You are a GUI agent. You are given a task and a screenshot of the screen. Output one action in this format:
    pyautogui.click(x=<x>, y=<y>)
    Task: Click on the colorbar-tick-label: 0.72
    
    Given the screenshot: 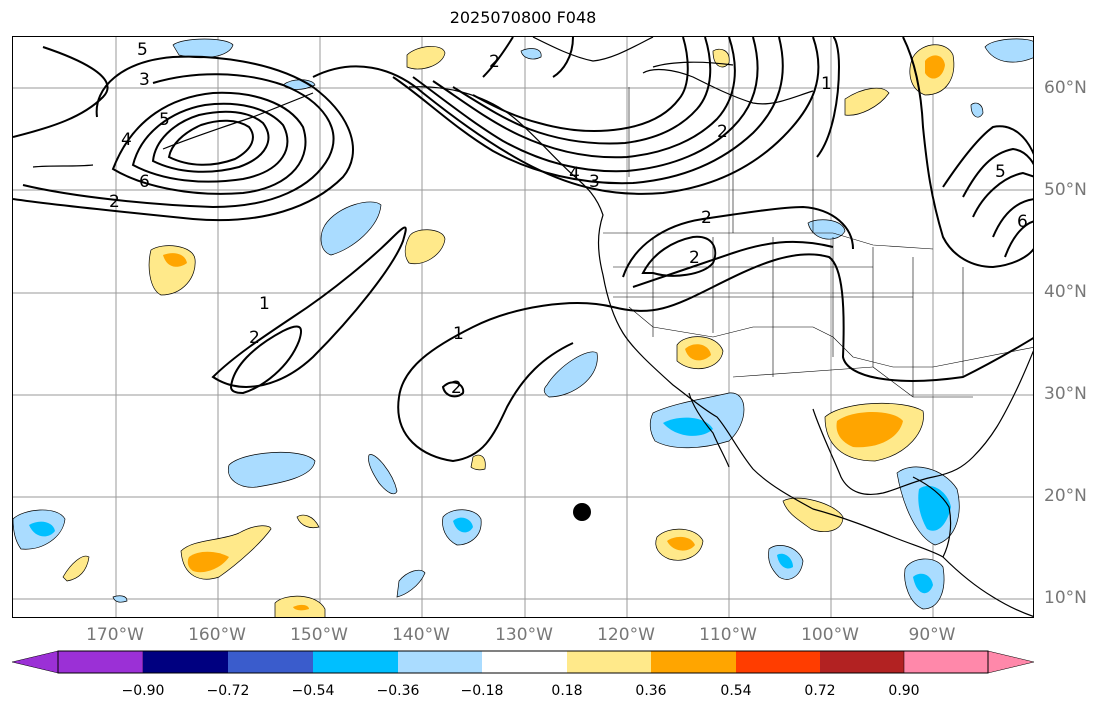 What is the action you would take?
    pyautogui.click(x=820, y=691)
    